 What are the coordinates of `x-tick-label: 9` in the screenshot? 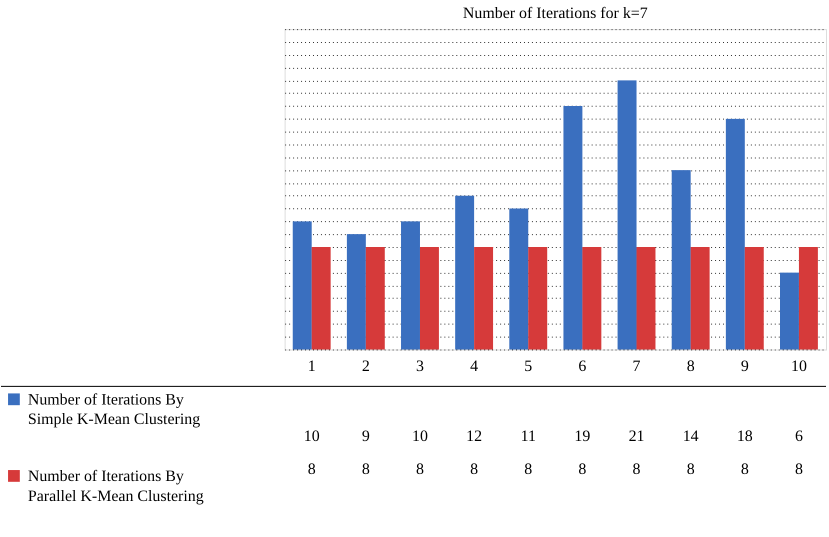 It's located at (744, 366).